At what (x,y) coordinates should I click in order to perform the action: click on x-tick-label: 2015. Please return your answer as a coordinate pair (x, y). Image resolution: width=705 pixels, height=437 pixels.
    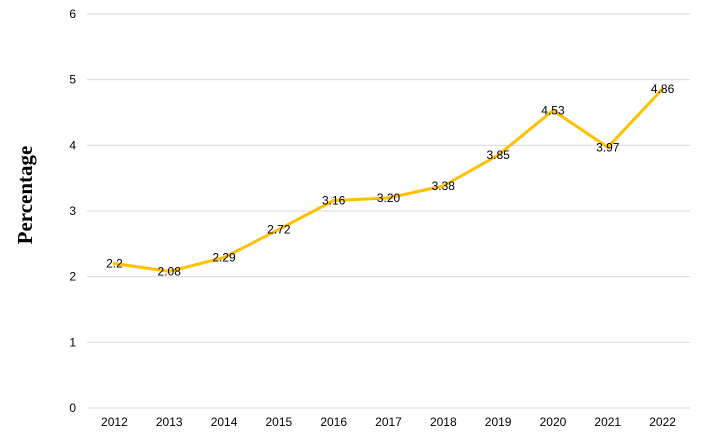
    Looking at the image, I should click on (279, 422).